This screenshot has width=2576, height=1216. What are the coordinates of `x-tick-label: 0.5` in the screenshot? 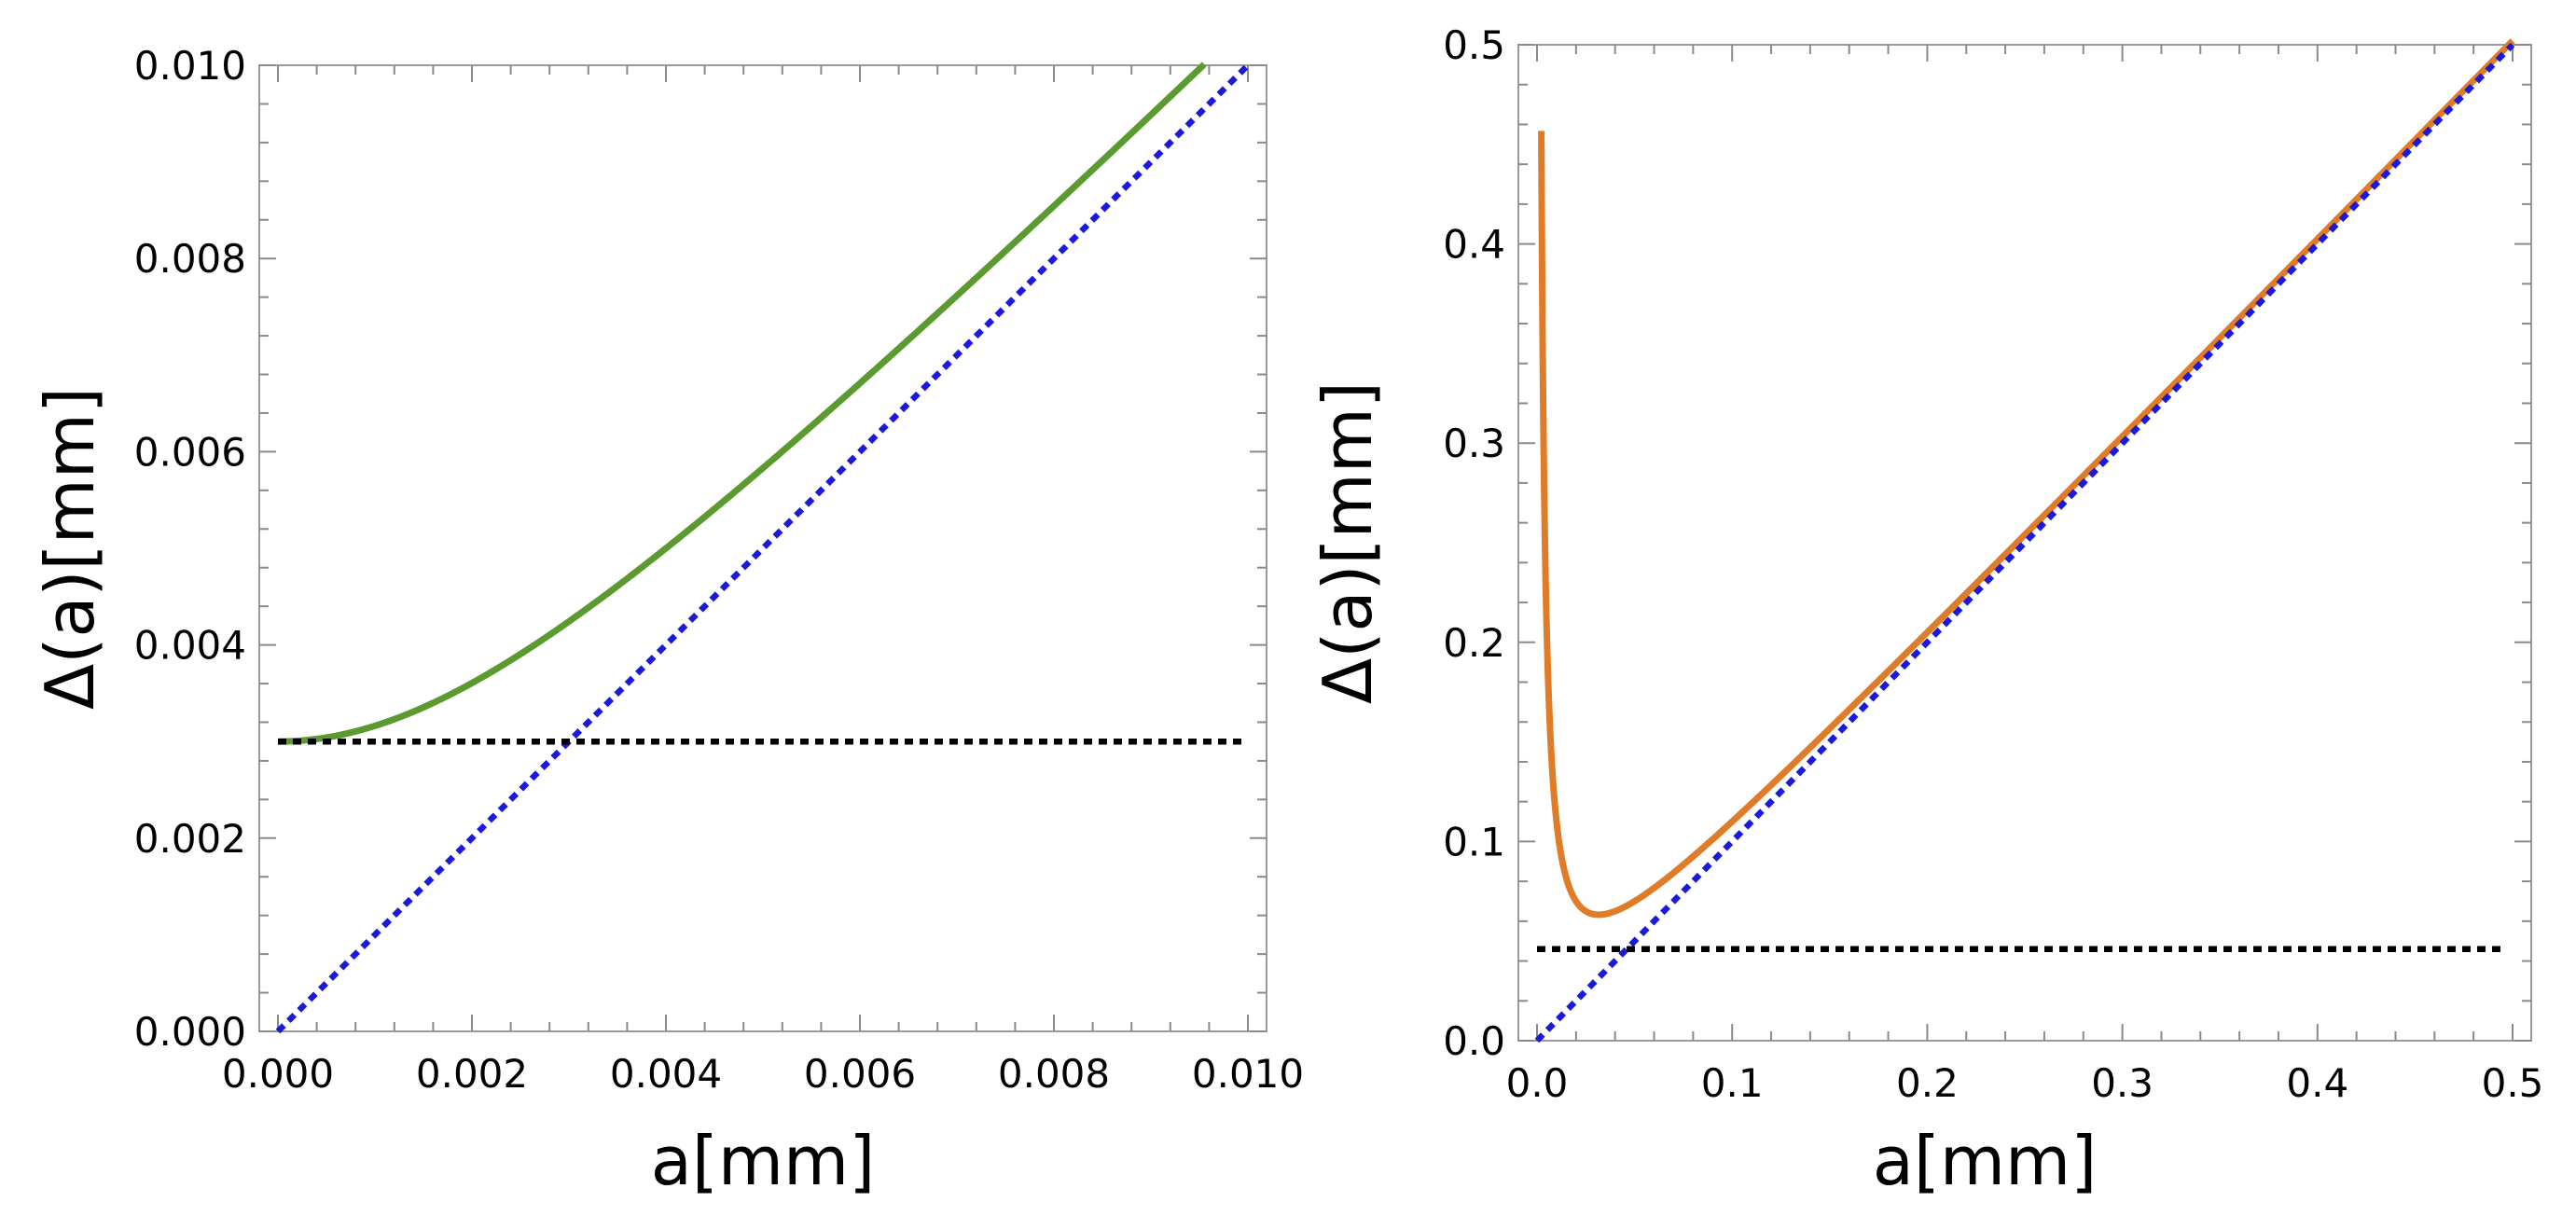 It's located at (2513, 1083).